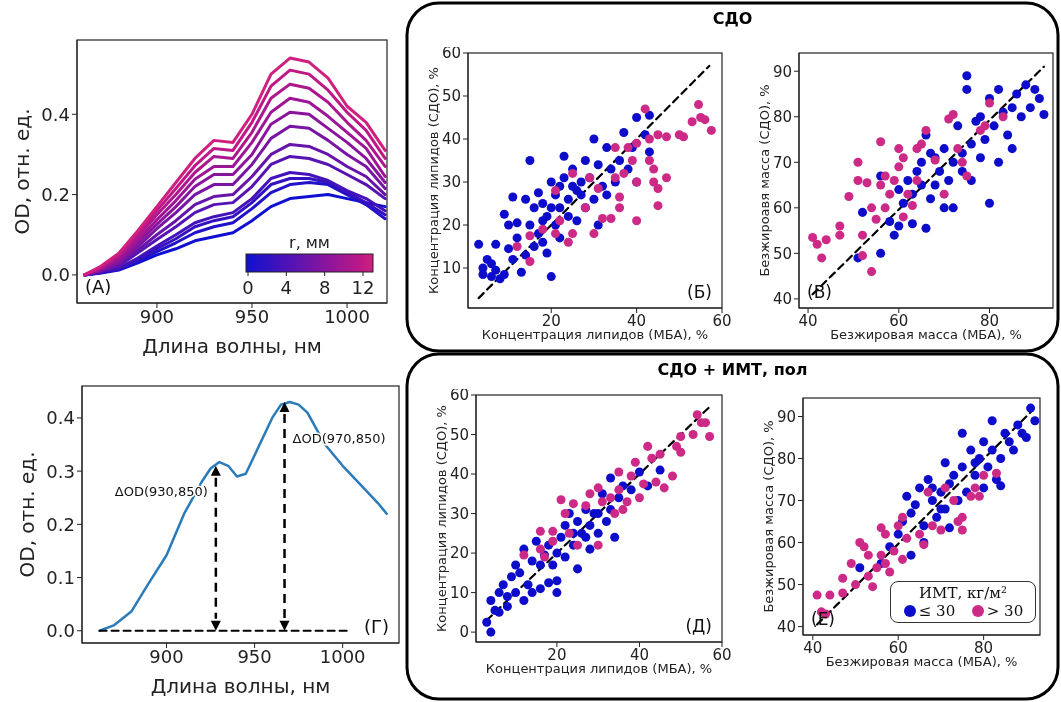  Describe the element at coordinates (699, 292) in the screenshot. I see `annotation: (Б)` at that location.